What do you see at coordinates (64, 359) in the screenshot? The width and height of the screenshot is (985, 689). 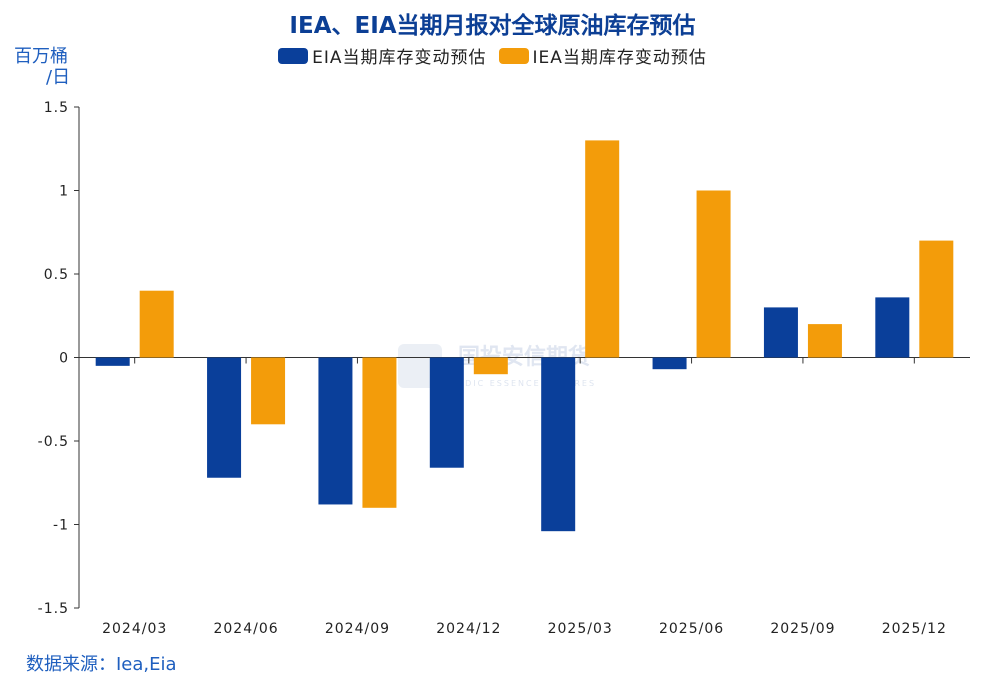 I see `y-tick-label: 0` at bounding box center [64, 359].